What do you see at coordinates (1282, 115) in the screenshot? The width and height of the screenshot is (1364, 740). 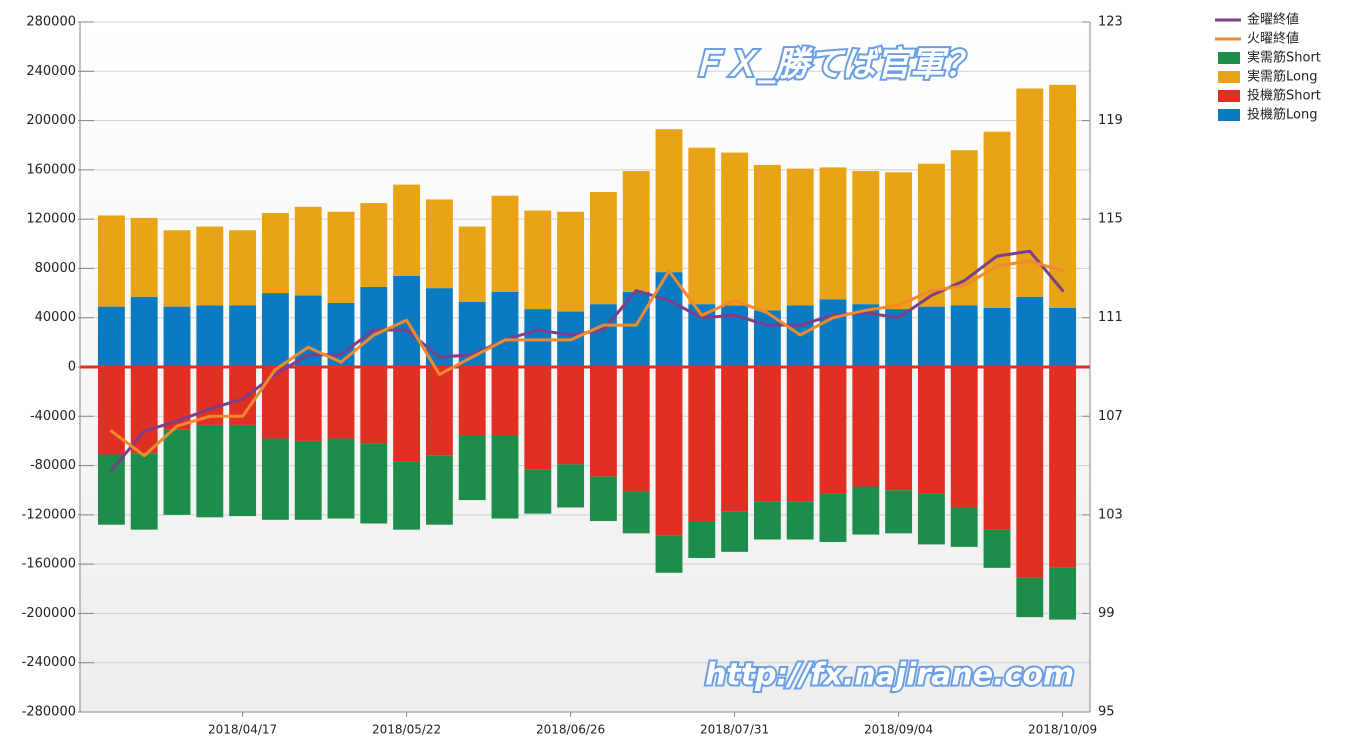 I see `legend-label: 投機筋Long` at bounding box center [1282, 115].